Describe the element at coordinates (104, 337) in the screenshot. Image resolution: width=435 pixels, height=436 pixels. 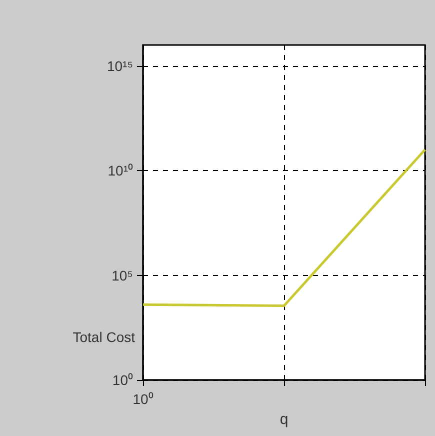
I see `y-axis-title: Total Cost` at that location.